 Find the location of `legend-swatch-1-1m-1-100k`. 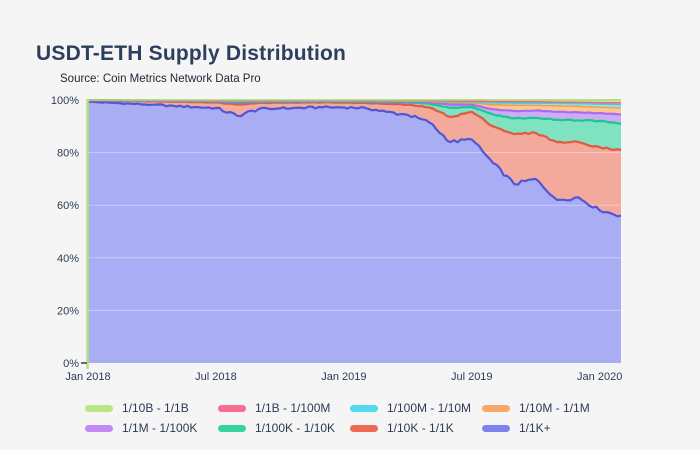

legend-swatch-1-1m-1-100k is located at coordinates (99, 428).